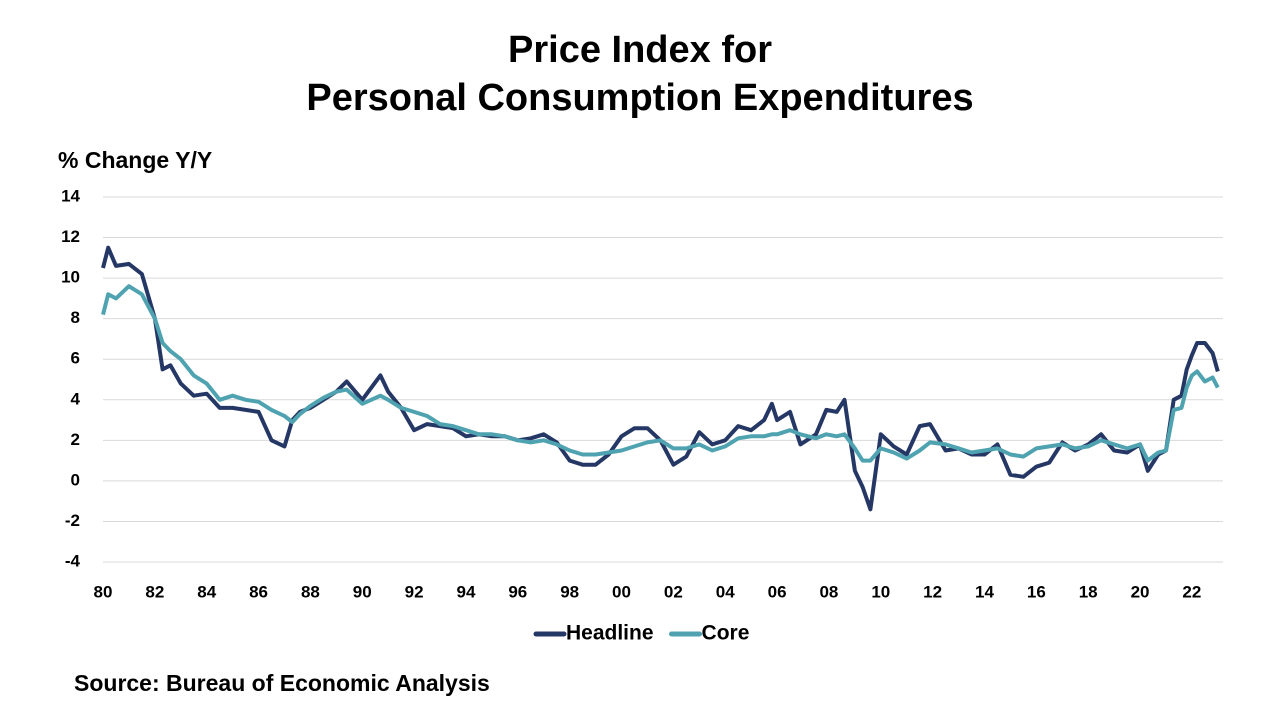 The width and height of the screenshot is (1280, 720). I want to click on x-tick-label: 86, so click(258, 591).